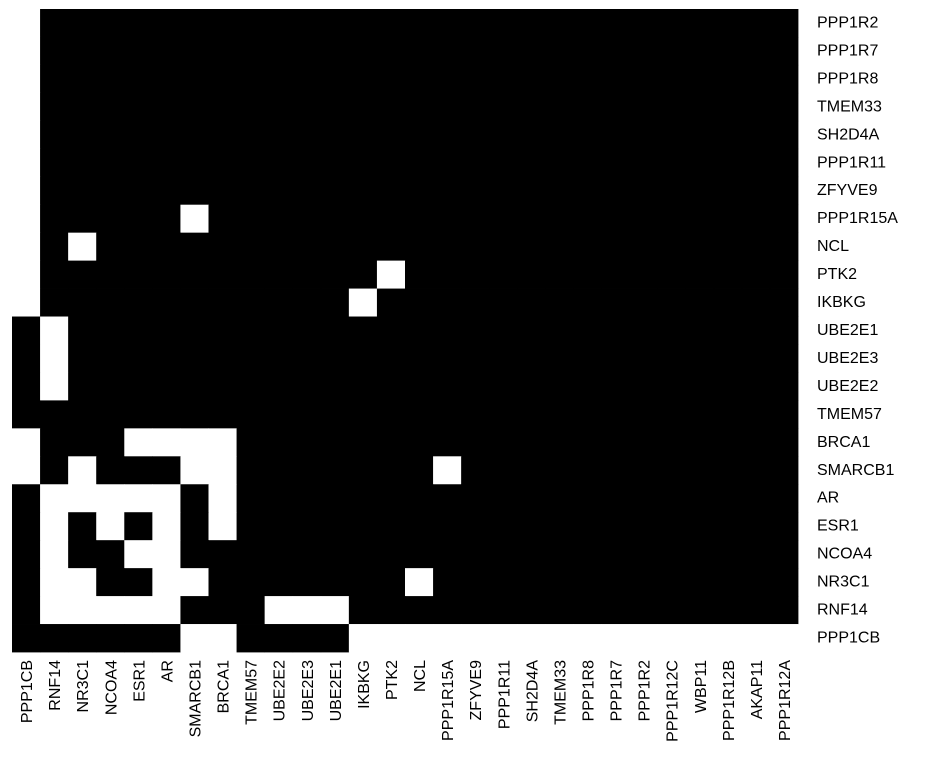  What do you see at coordinates (617, 690) in the screenshot?
I see `x-tick-label: PPP1R7` at bounding box center [617, 690].